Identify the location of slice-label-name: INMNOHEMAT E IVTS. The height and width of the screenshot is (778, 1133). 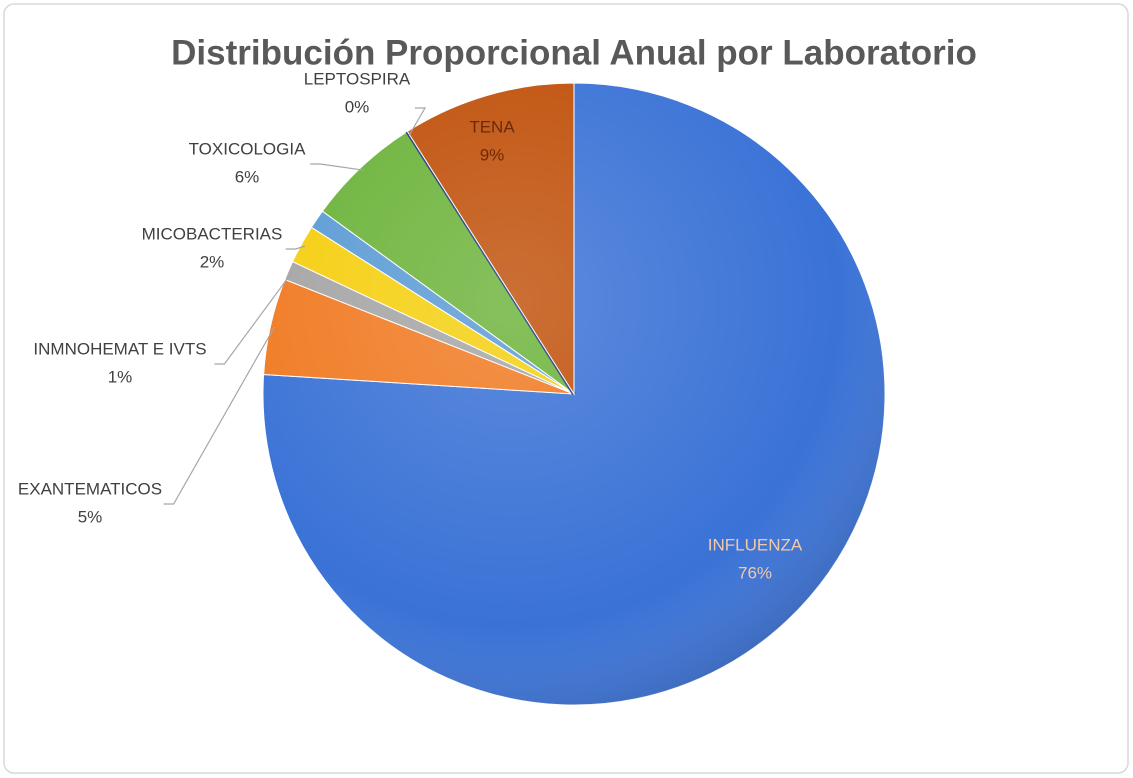
(119, 348).